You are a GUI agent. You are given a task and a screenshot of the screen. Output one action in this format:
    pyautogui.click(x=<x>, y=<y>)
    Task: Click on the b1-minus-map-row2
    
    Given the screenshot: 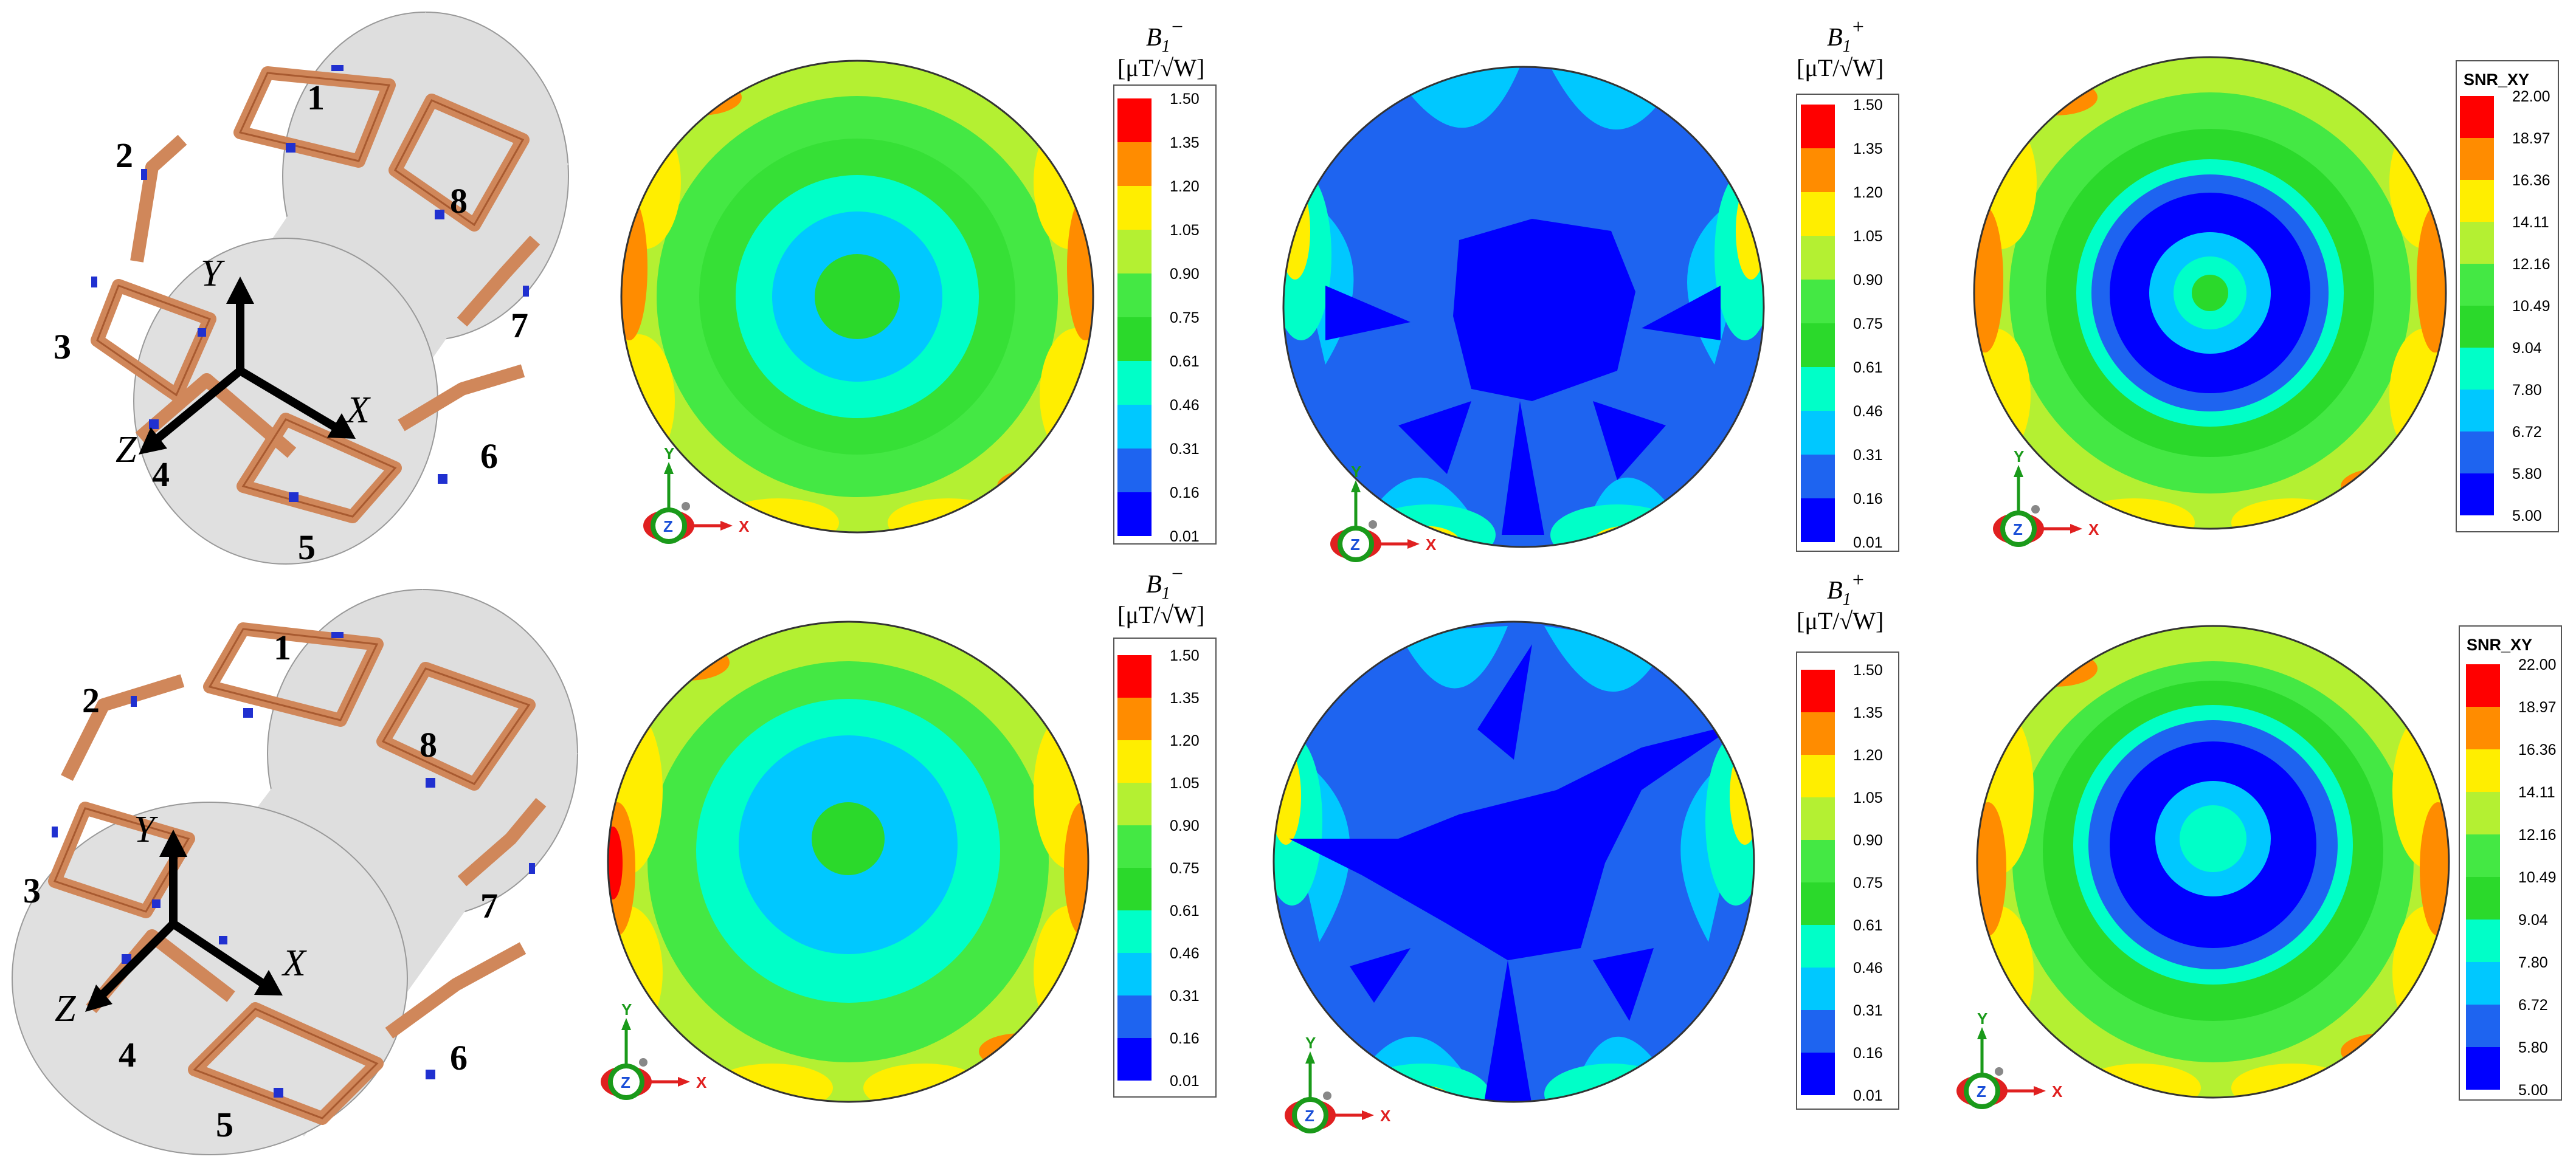 What is the action you would take?
    pyautogui.click(x=848, y=862)
    